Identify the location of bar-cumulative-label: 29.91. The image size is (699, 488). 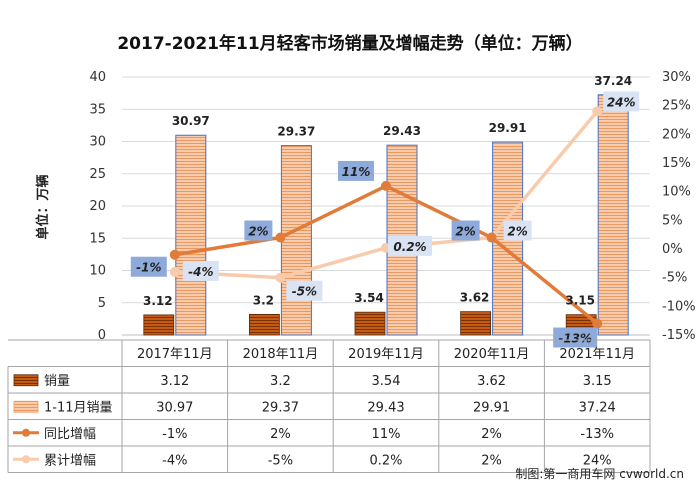
(508, 128).